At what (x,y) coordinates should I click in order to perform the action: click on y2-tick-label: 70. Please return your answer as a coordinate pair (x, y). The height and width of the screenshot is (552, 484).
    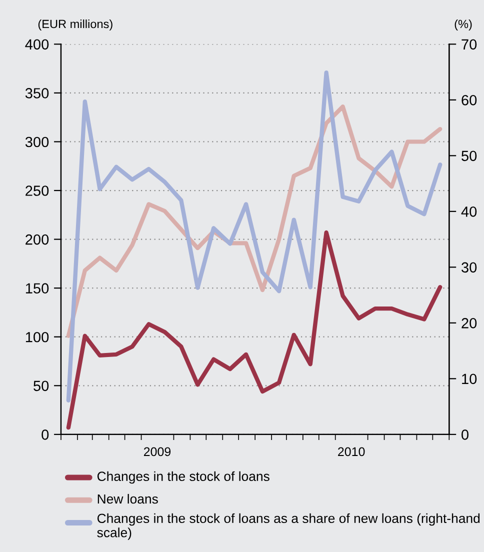
    Looking at the image, I should click on (469, 44).